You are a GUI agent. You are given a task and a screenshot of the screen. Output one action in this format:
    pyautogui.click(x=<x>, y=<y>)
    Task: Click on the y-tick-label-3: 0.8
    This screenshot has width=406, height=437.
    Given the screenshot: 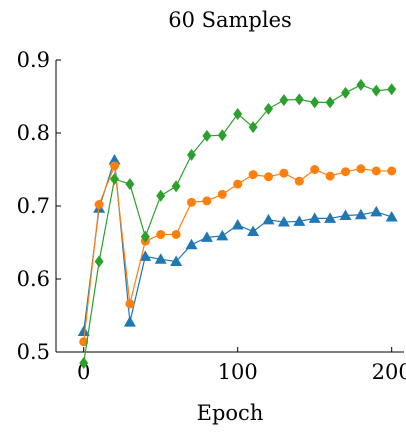 What is the action you would take?
    pyautogui.click(x=33, y=133)
    